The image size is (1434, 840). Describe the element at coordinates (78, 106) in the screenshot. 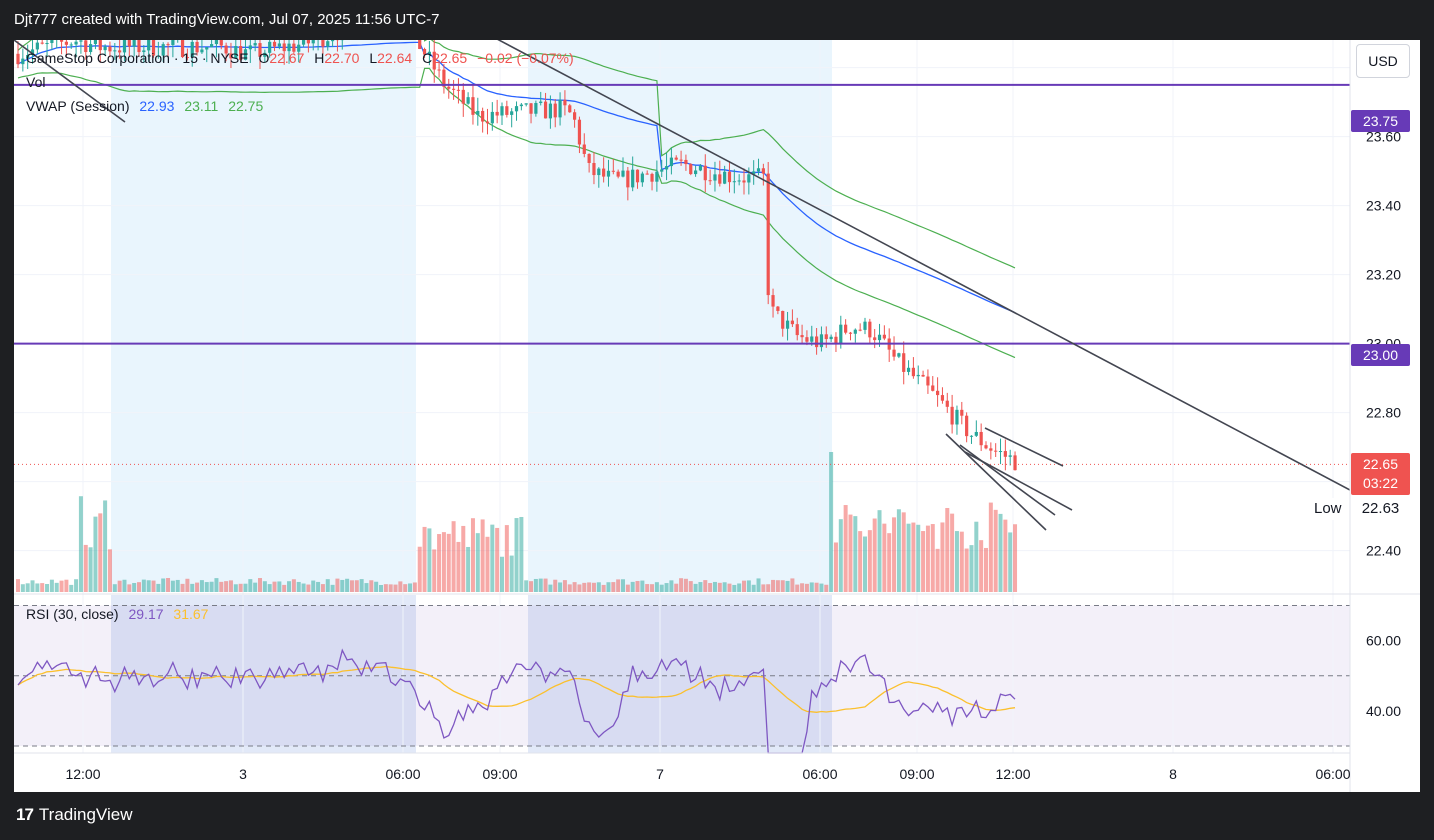

I see `legend-vwap-label: VWAP (Session)` at that location.